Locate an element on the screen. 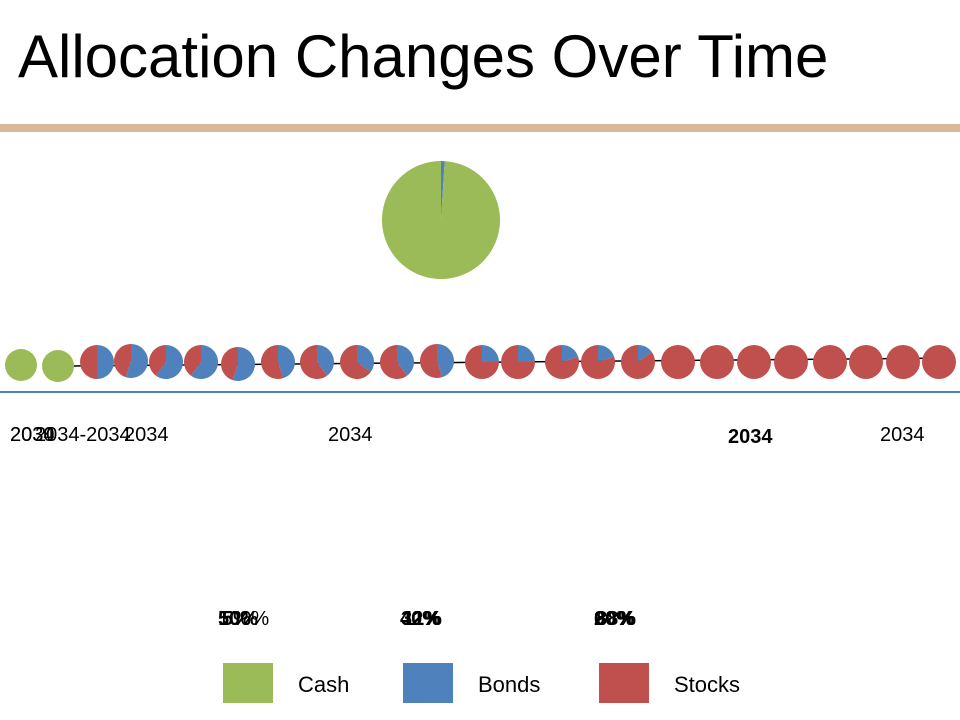 The width and height of the screenshot is (960, 720). percent-label: 50% is located at coordinates (238, 619).